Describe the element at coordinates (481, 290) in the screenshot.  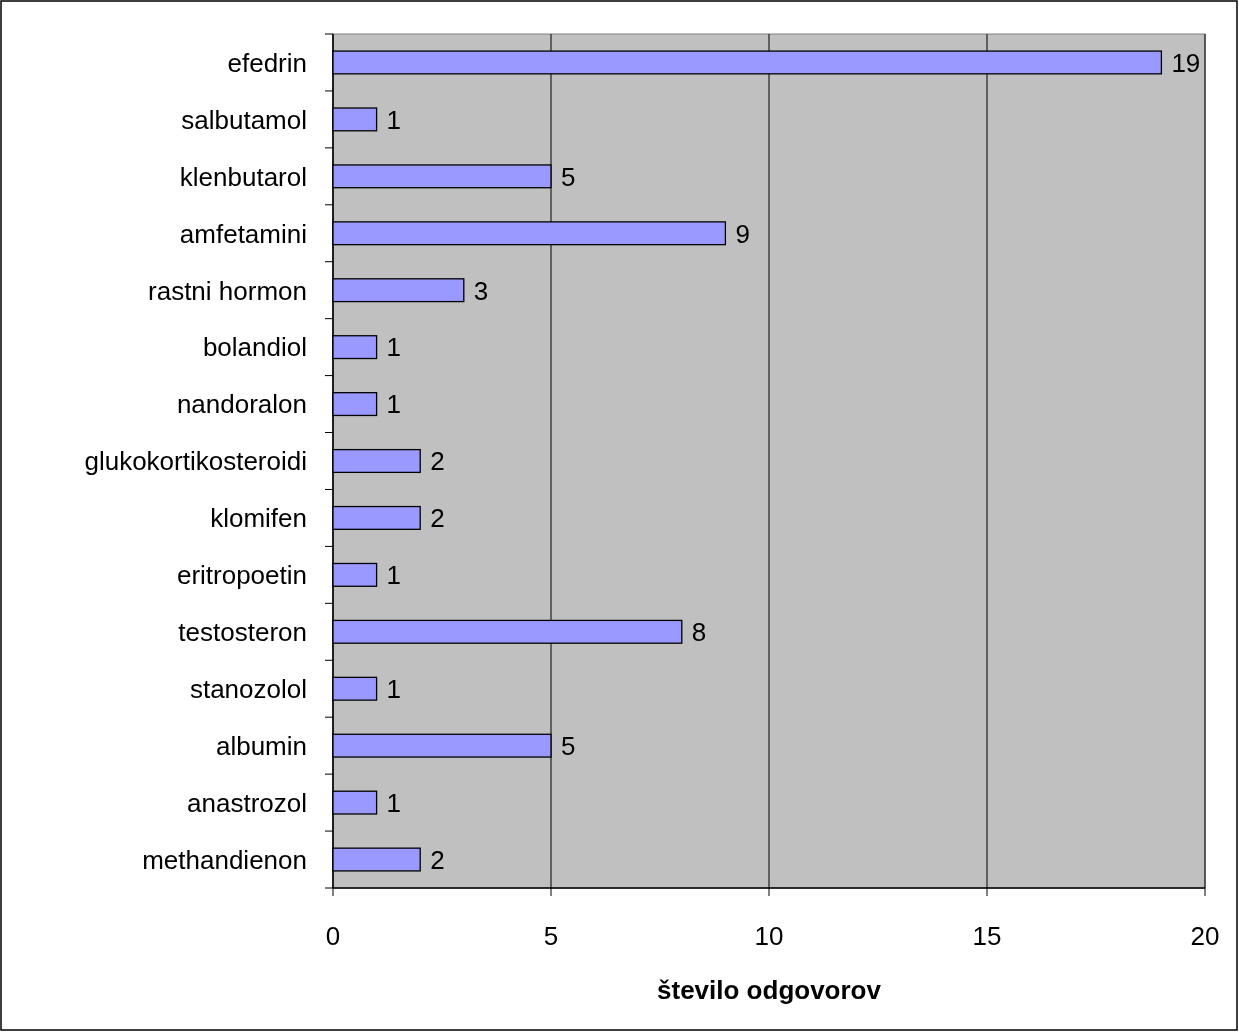
I see `data-label: 3` at that location.